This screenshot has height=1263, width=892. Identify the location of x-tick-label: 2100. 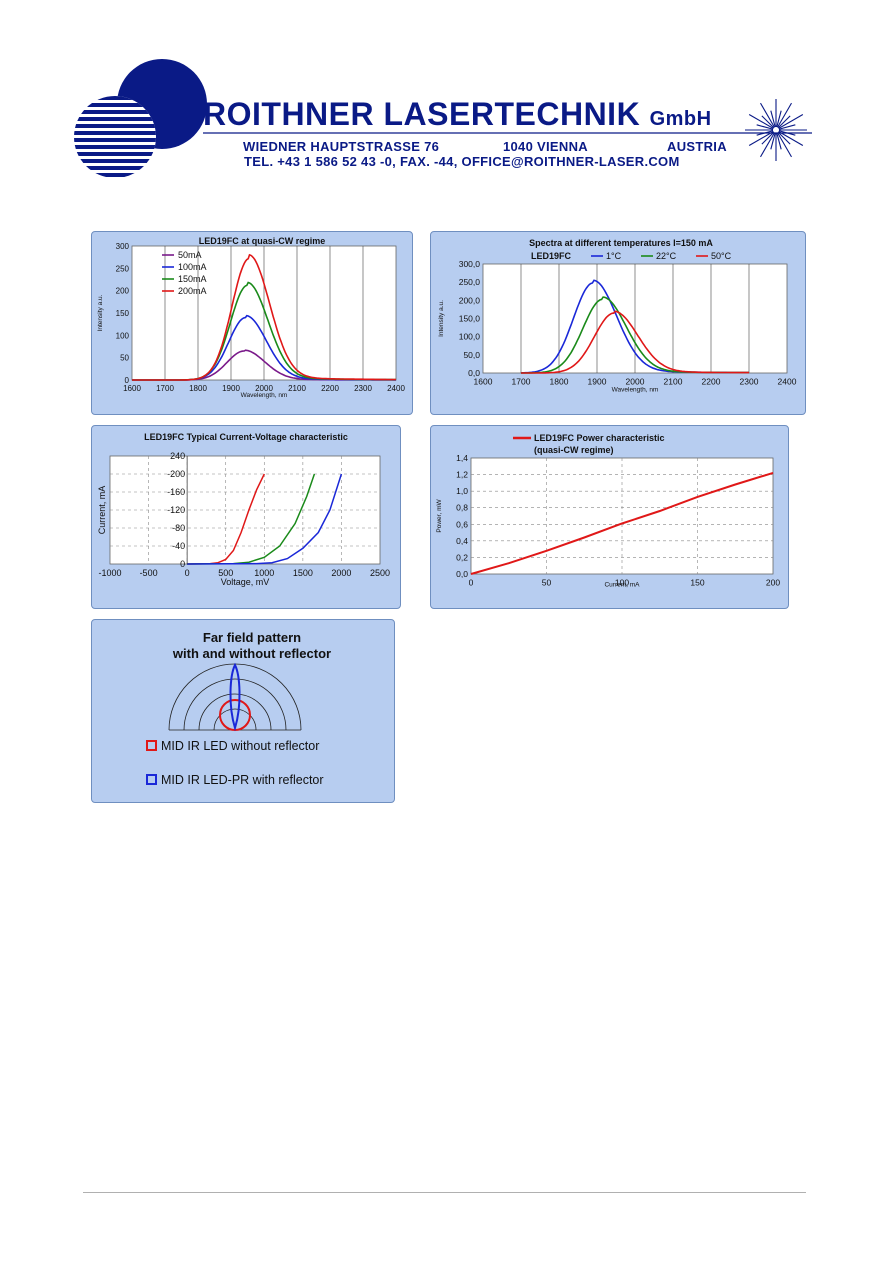
(673, 382).